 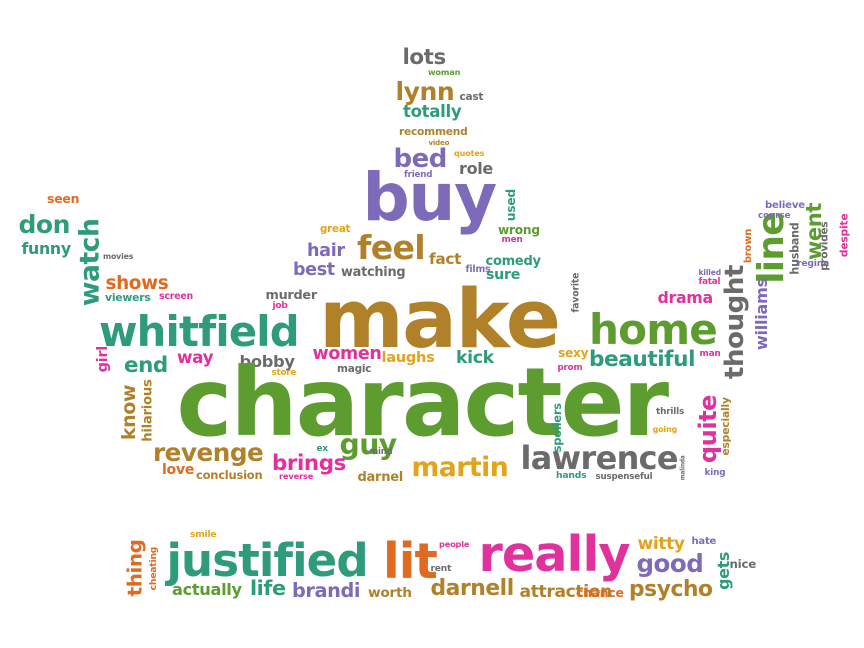 What do you see at coordinates (708, 429) in the screenshot?
I see `word-quite: quite` at bounding box center [708, 429].